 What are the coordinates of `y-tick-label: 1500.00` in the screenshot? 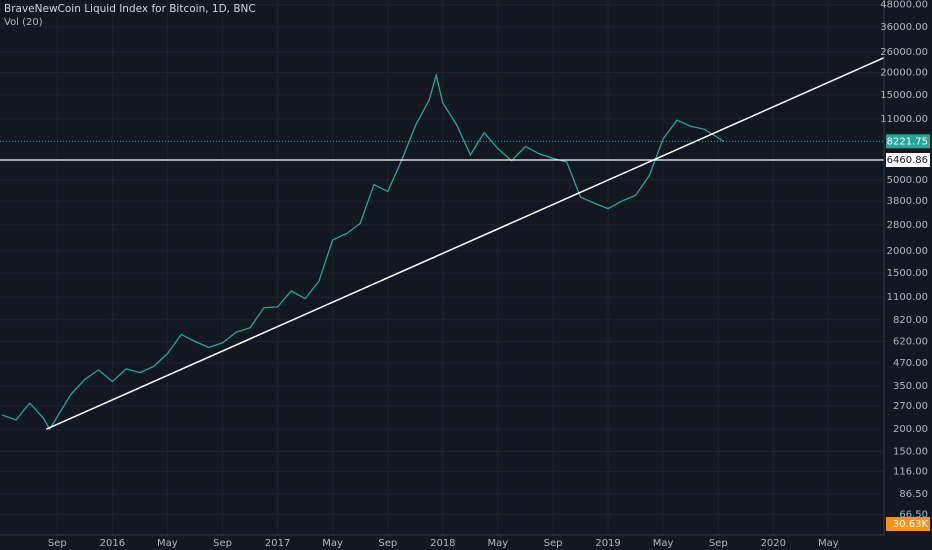 It's located at (907, 273).